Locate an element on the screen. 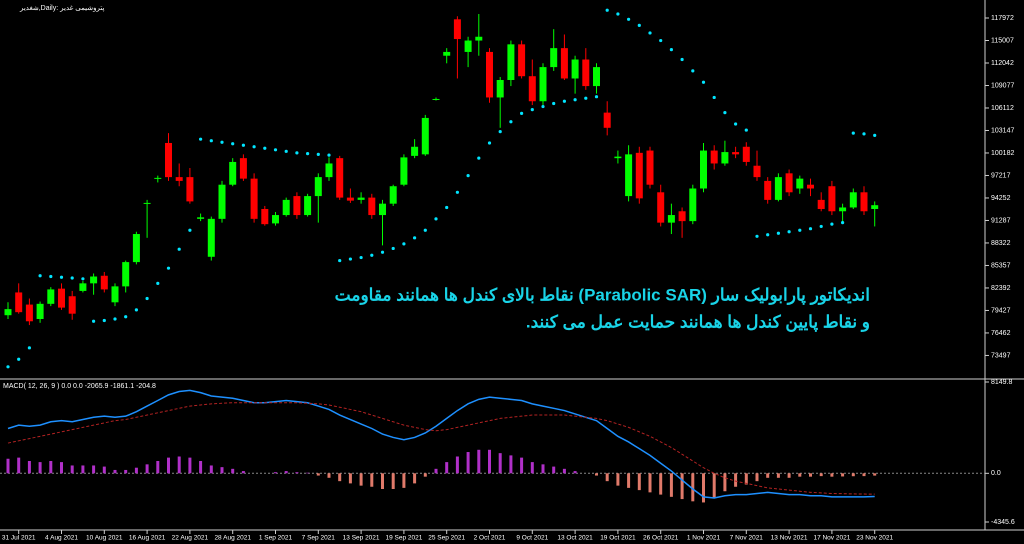 The height and width of the screenshot is (544, 1024). x-tick-label: 10 Aug 2021 is located at coordinates (104, 538).